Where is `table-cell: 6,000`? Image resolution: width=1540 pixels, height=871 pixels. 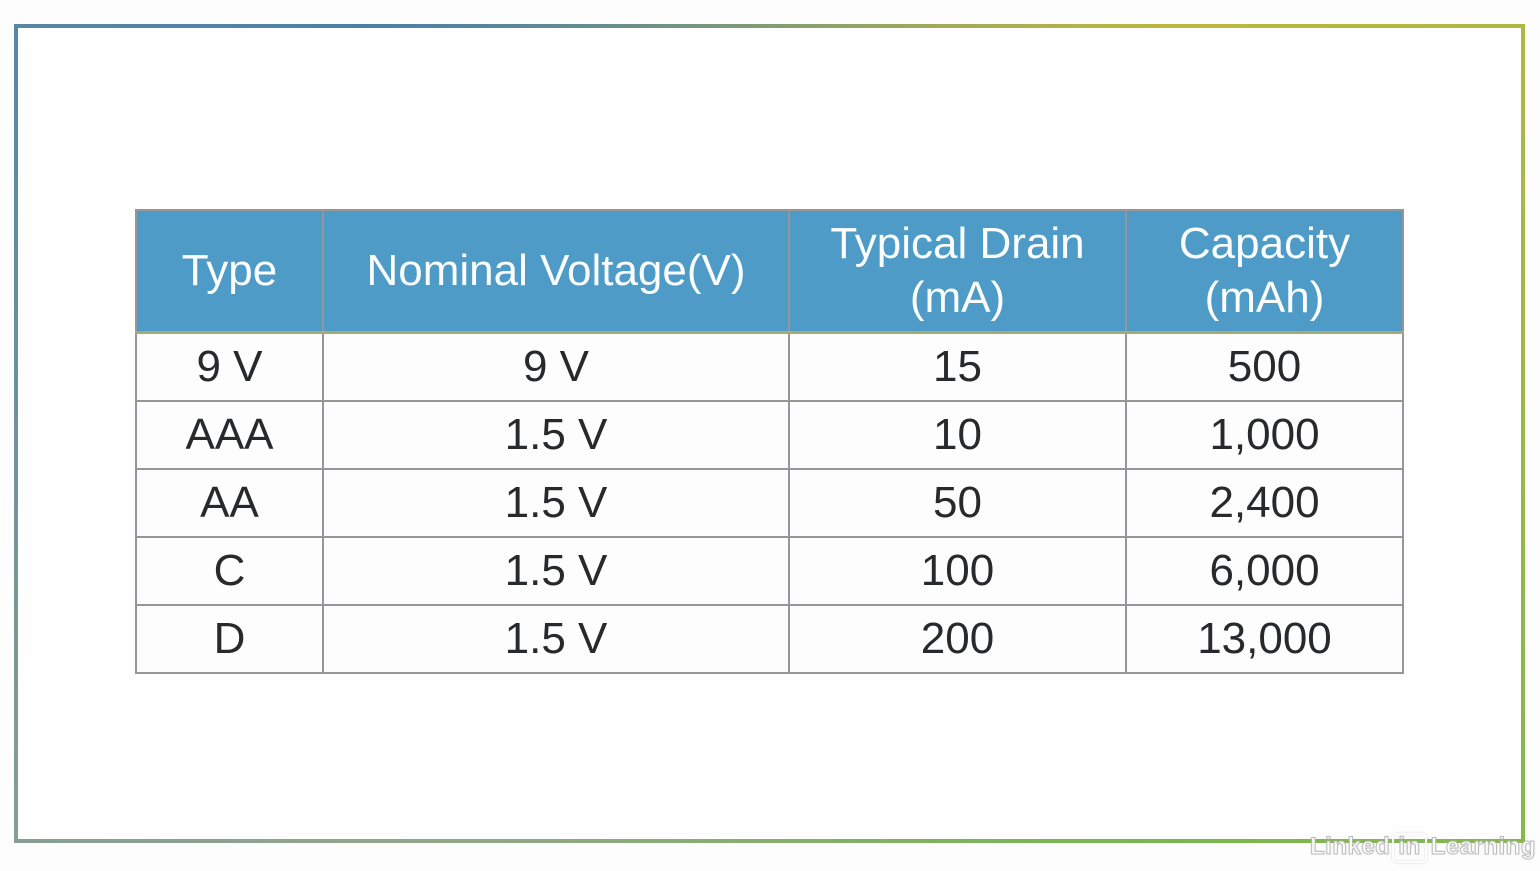 table-cell: 6,000 is located at coordinates (1264, 571).